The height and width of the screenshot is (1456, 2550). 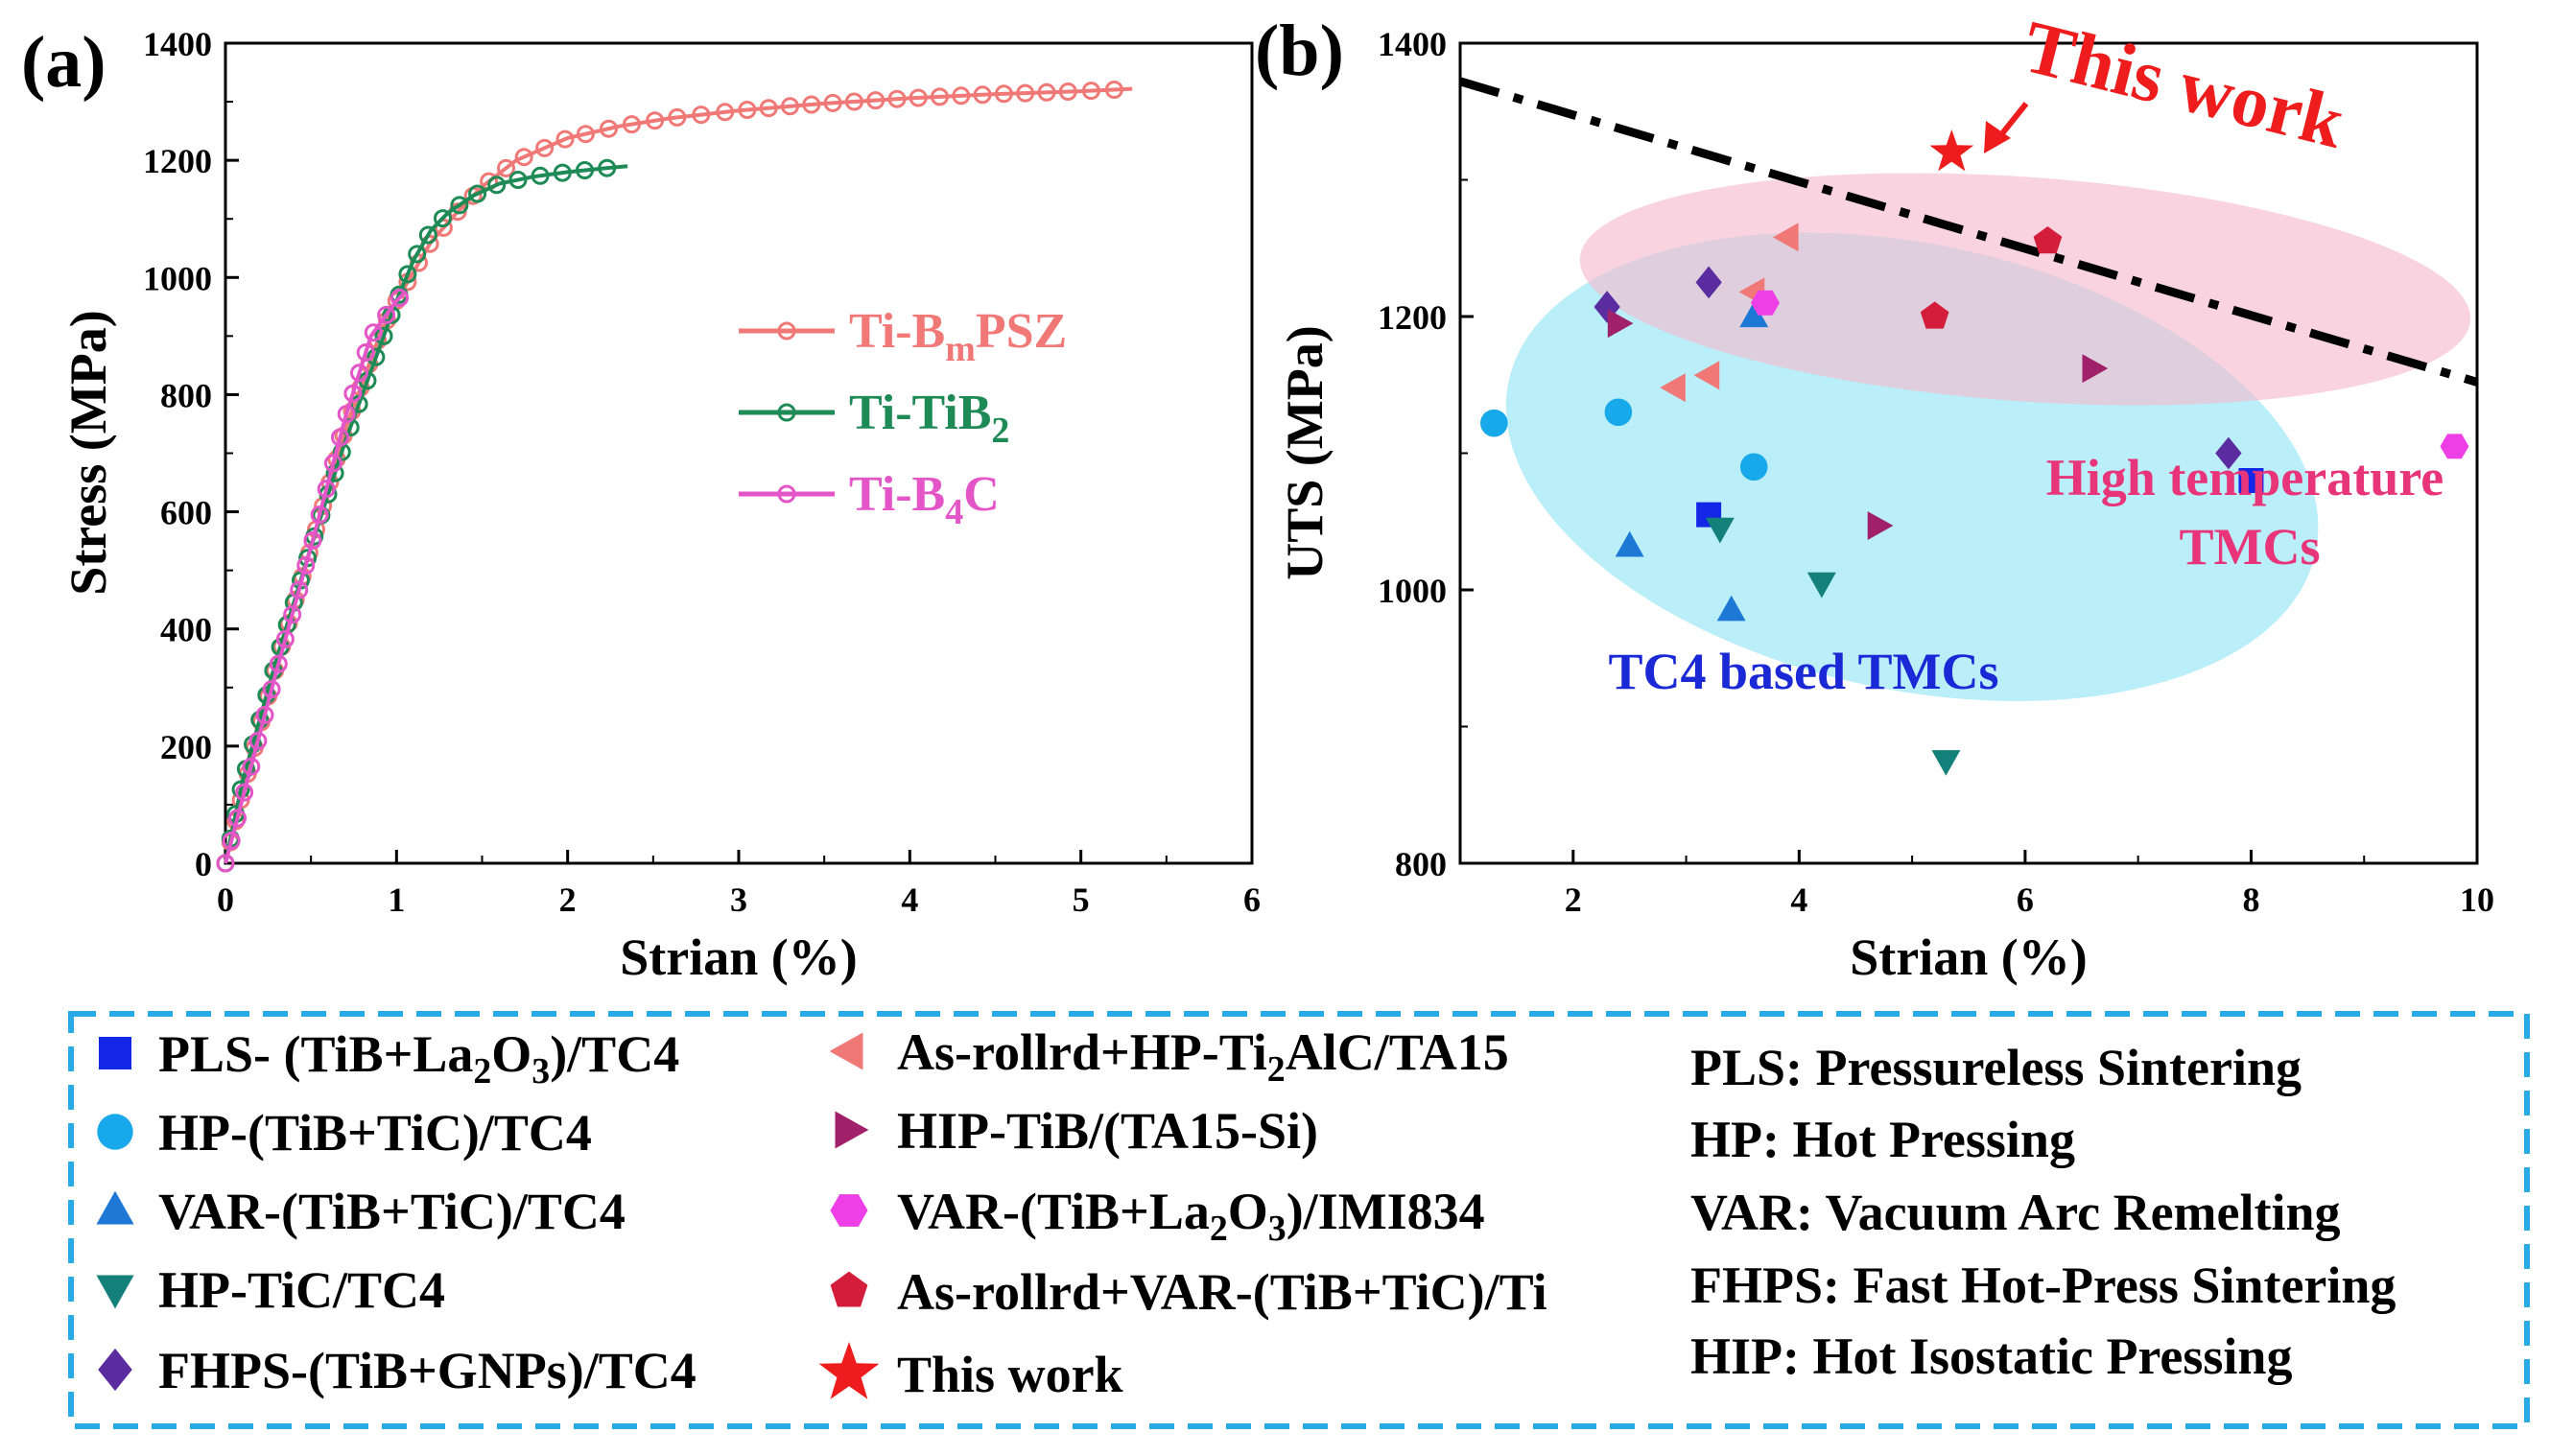 What do you see at coordinates (2250, 547) in the screenshot?
I see `annotation-high-temp-2: TMCs` at bounding box center [2250, 547].